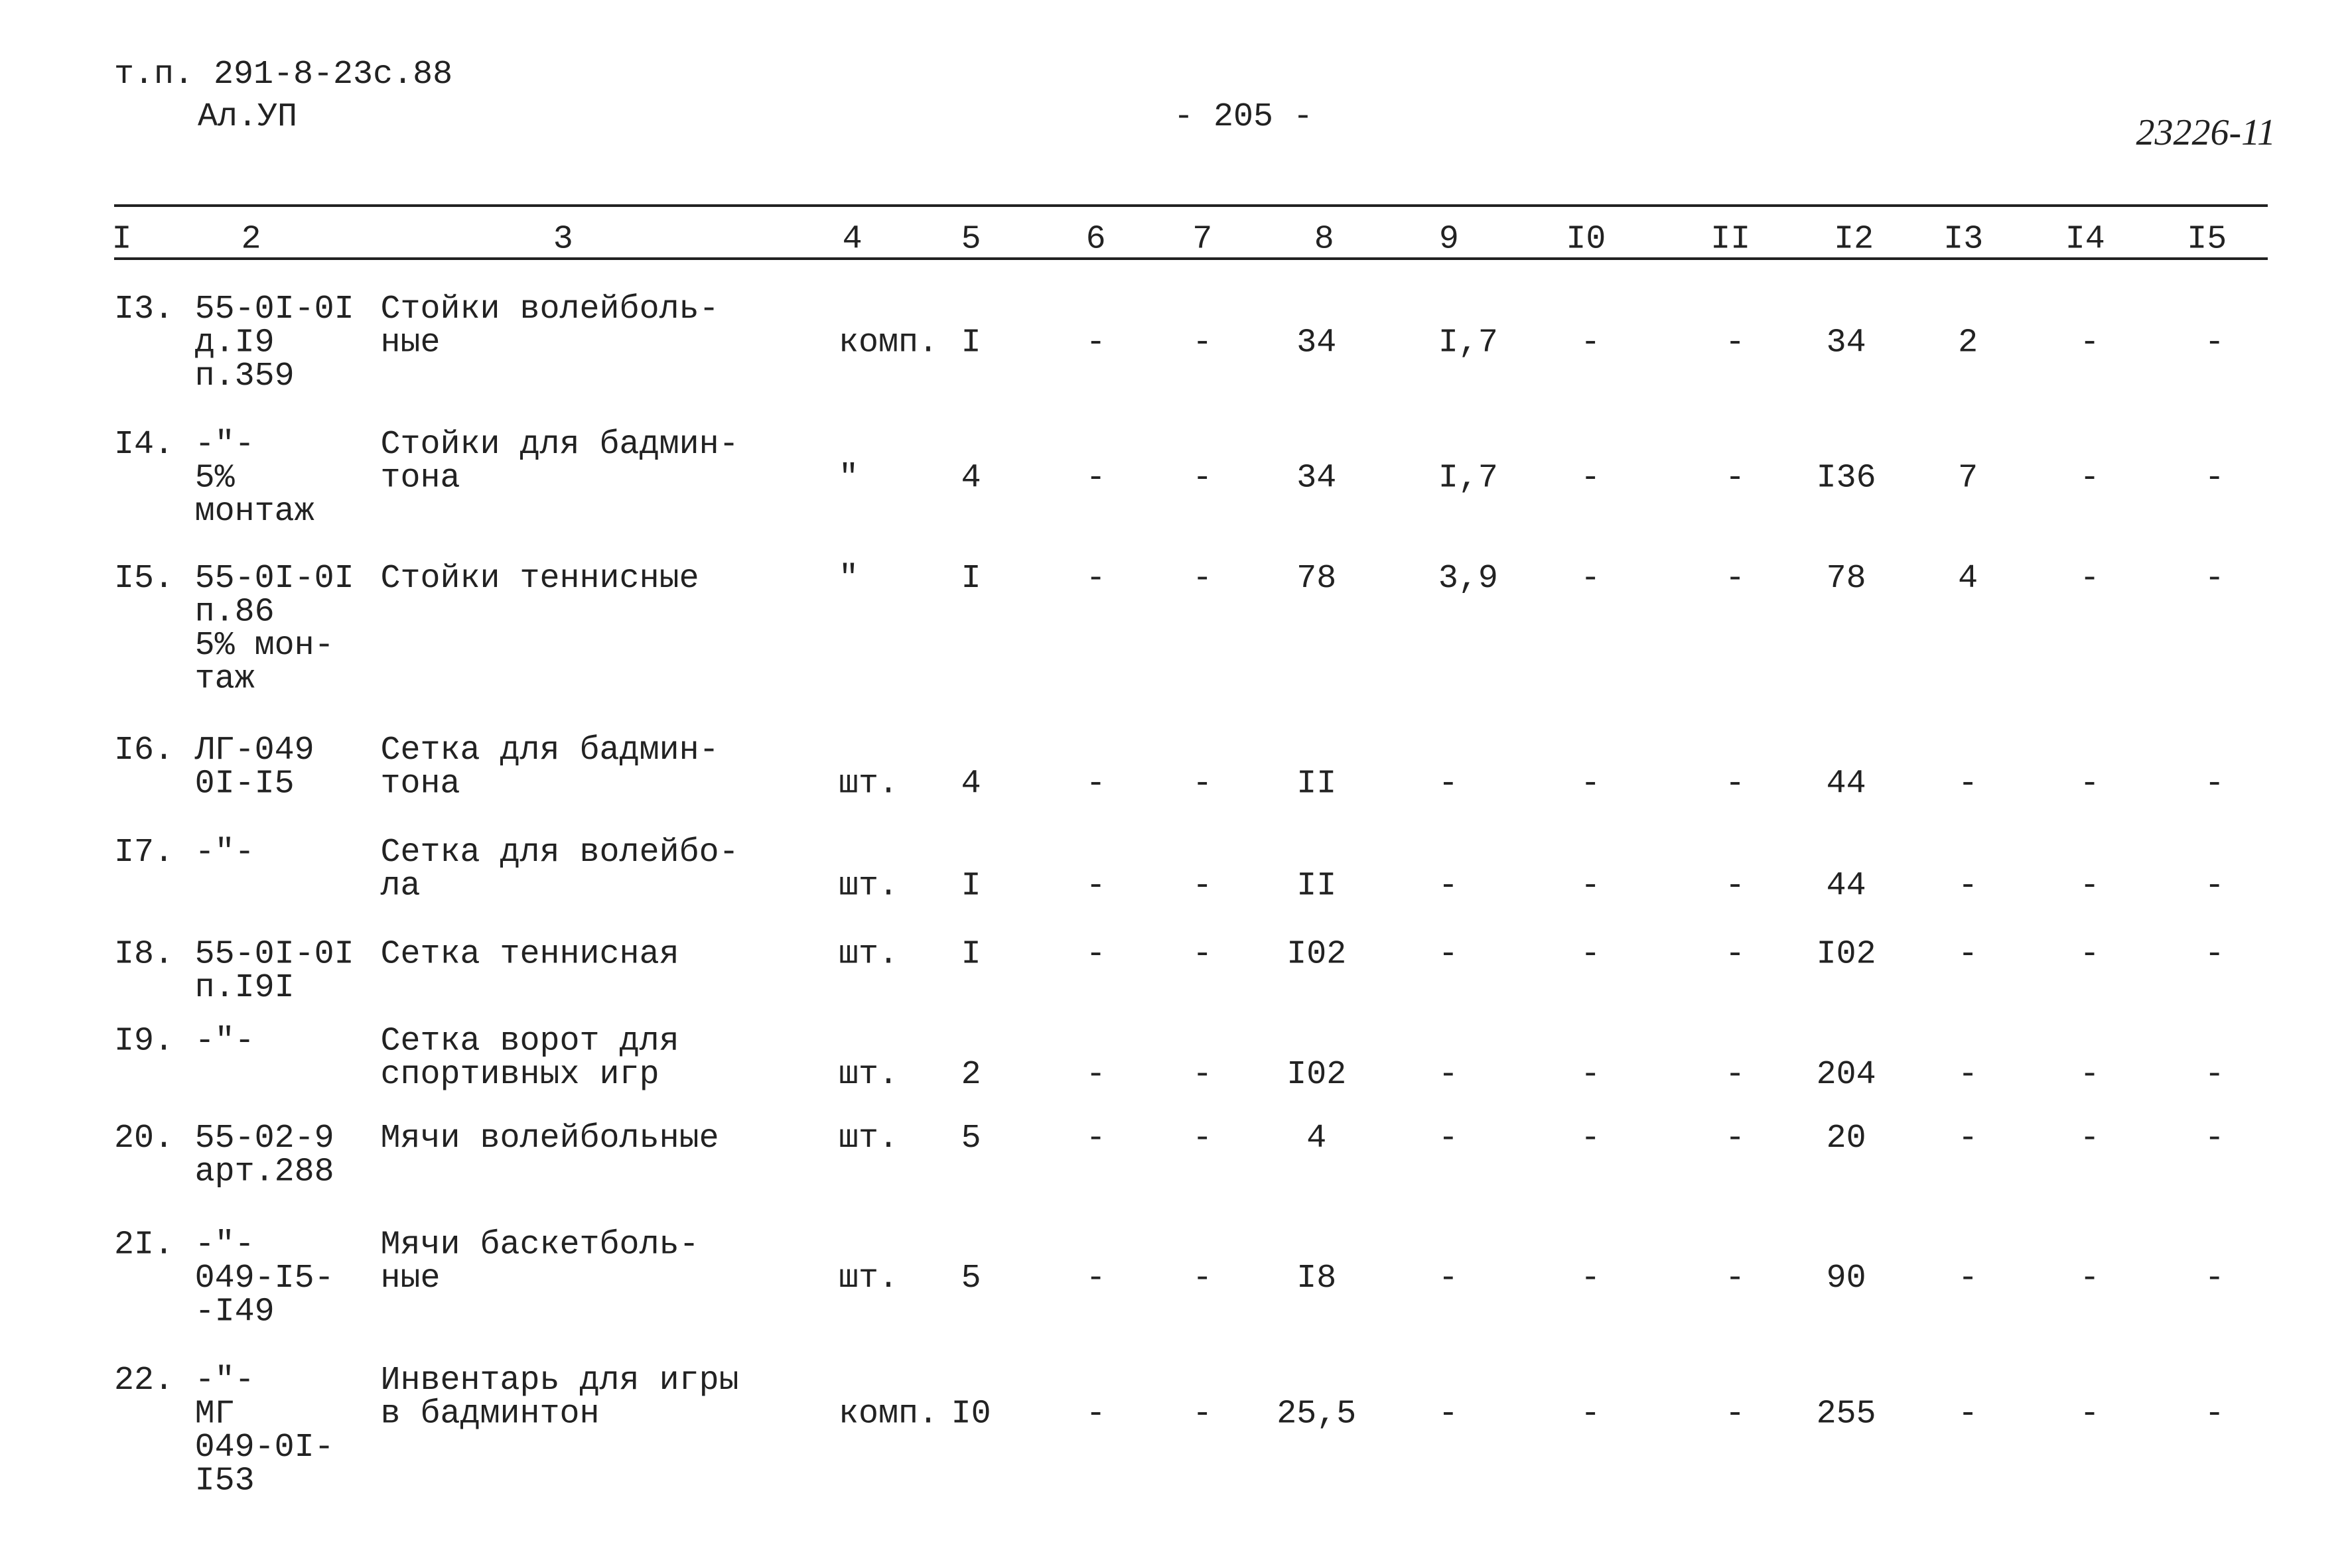 This screenshot has width=2352, height=1568. What do you see at coordinates (971, 239) in the screenshot?
I see `column-header: 5` at bounding box center [971, 239].